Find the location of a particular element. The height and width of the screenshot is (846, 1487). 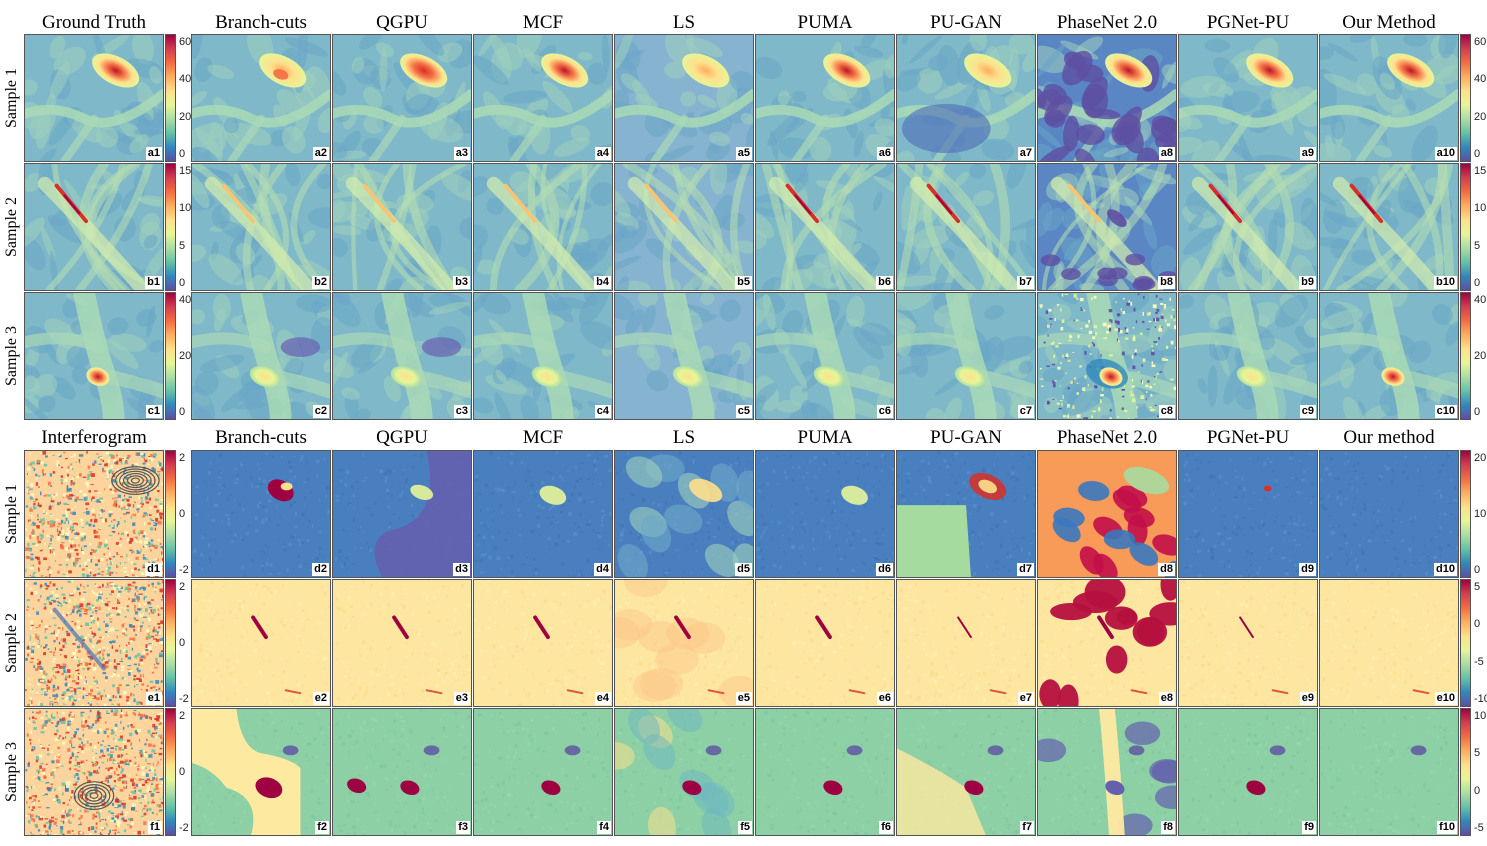

image-panel: b6 is located at coordinates (825, 227).